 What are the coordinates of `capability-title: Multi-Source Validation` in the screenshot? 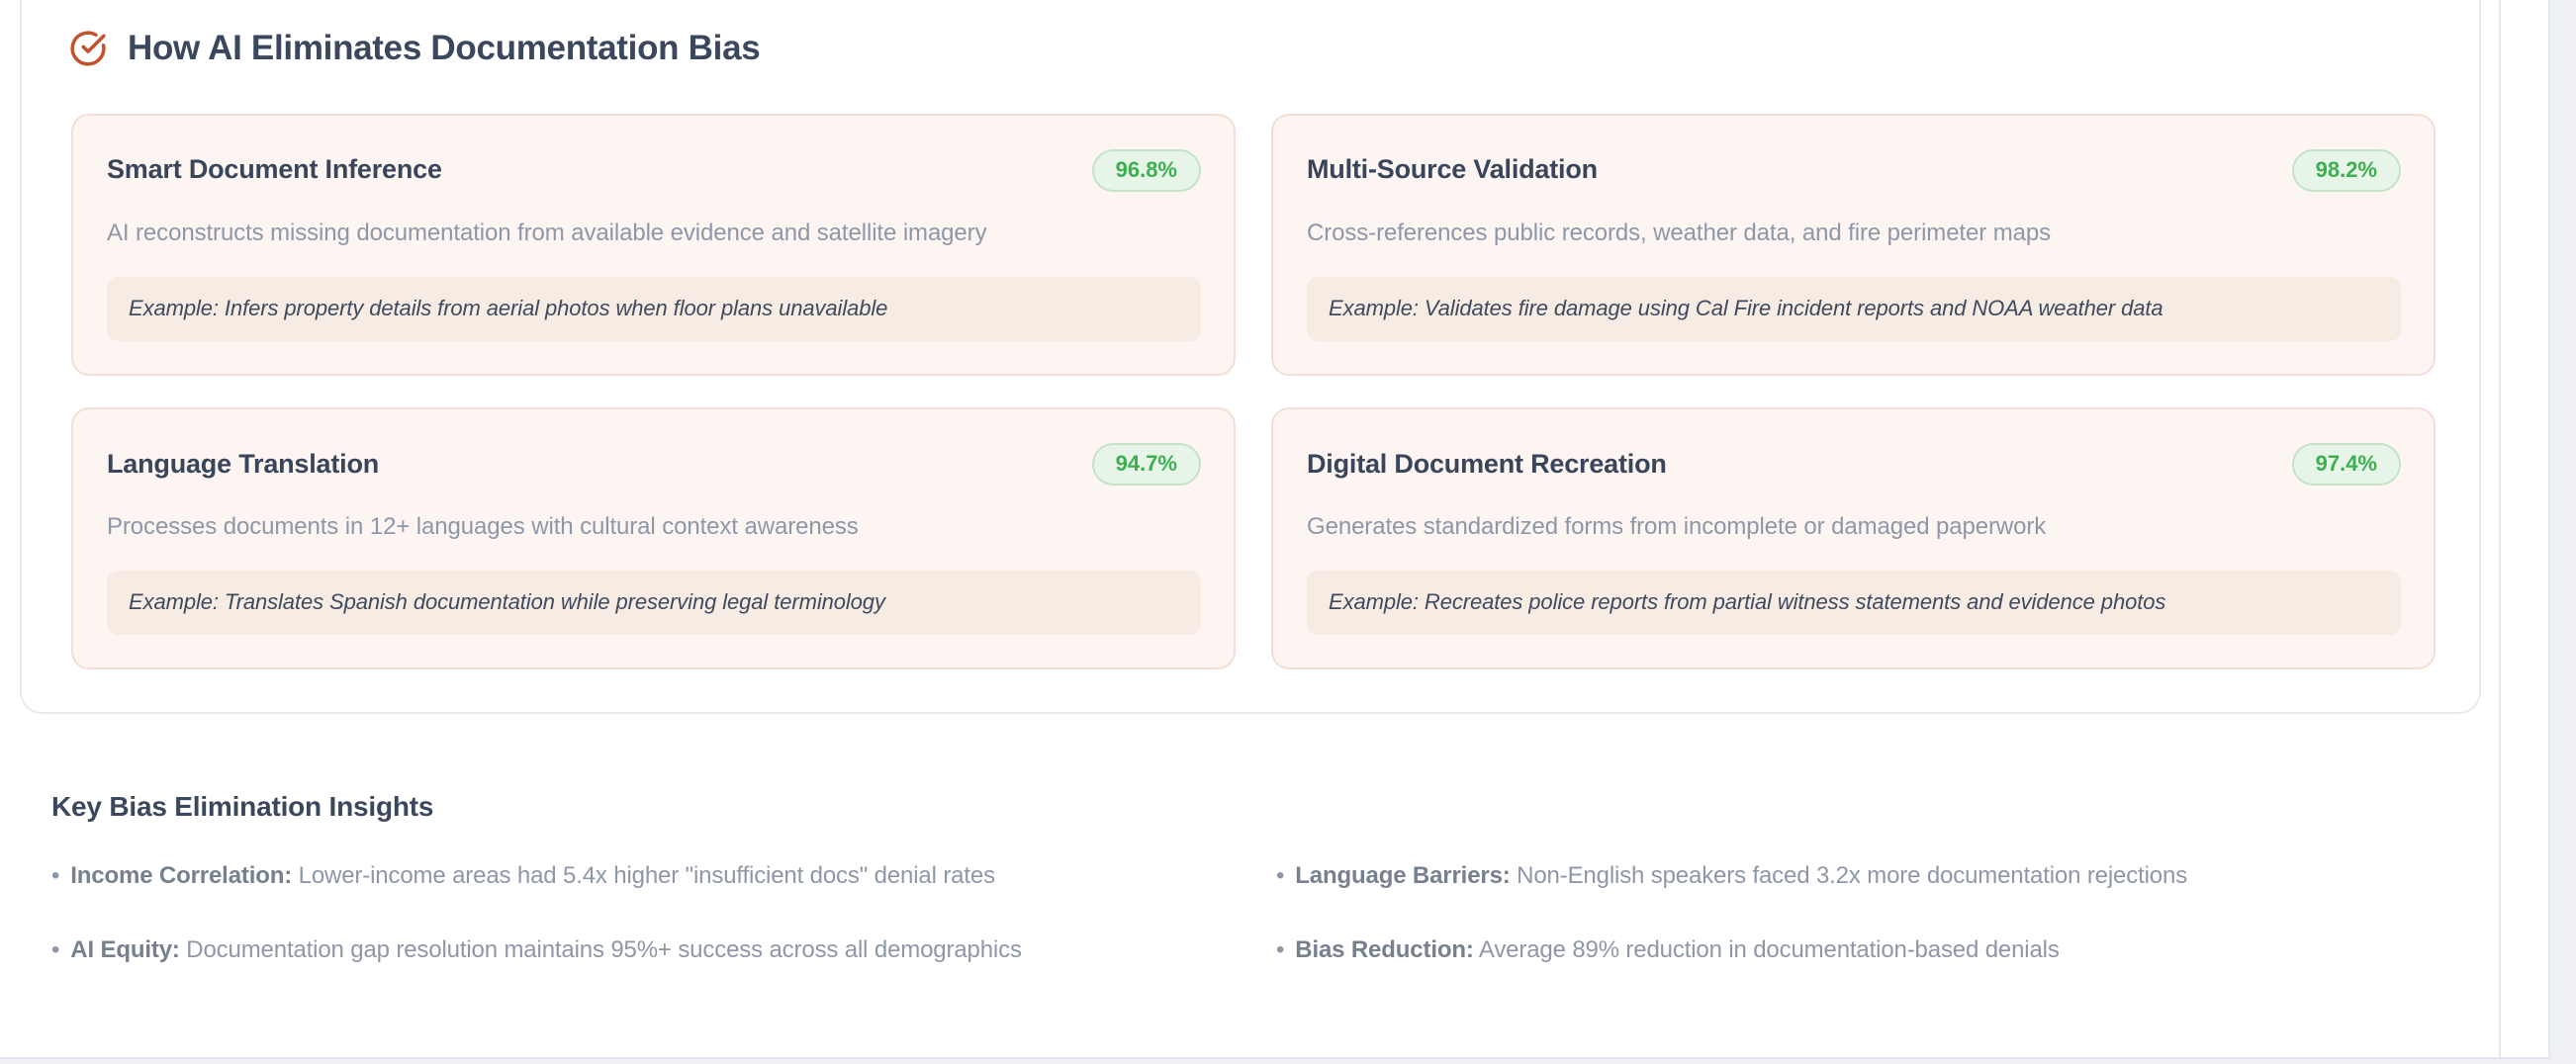 It's located at (1453, 169).